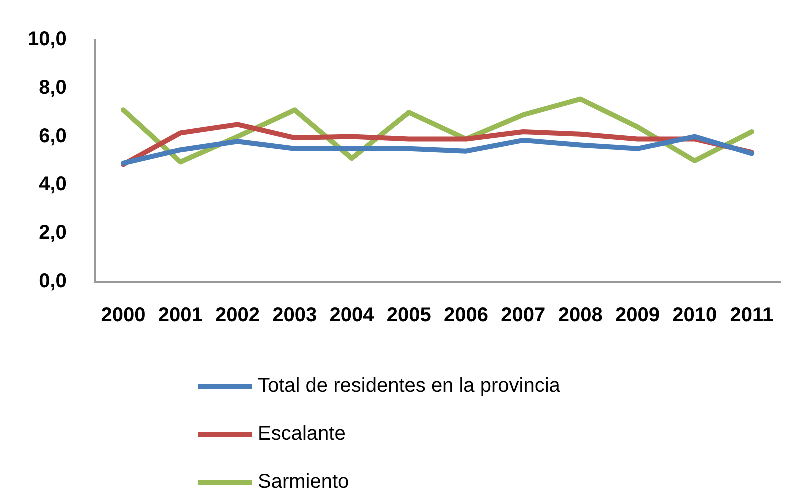 The height and width of the screenshot is (490, 796). What do you see at coordinates (295, 315) in the screenshot?
I see `x-tick-label: 2003` at bounding box center [295, 315].